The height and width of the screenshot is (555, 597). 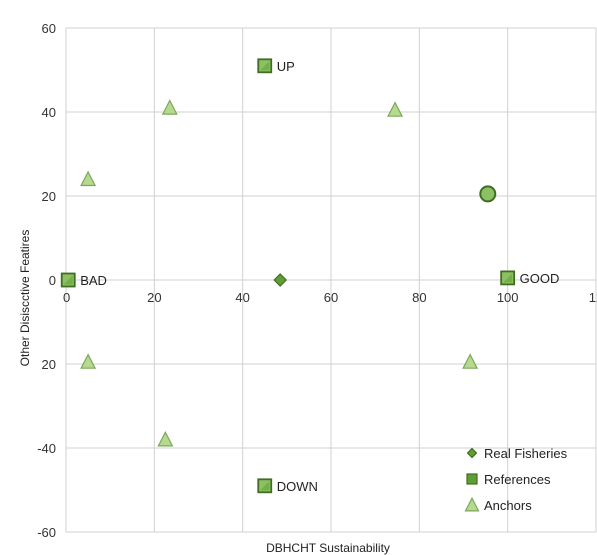 What do you see at coordinates (46, 532) in the screenshot?
I see `y-tick-label: -60` at bounding box center [46, 532].